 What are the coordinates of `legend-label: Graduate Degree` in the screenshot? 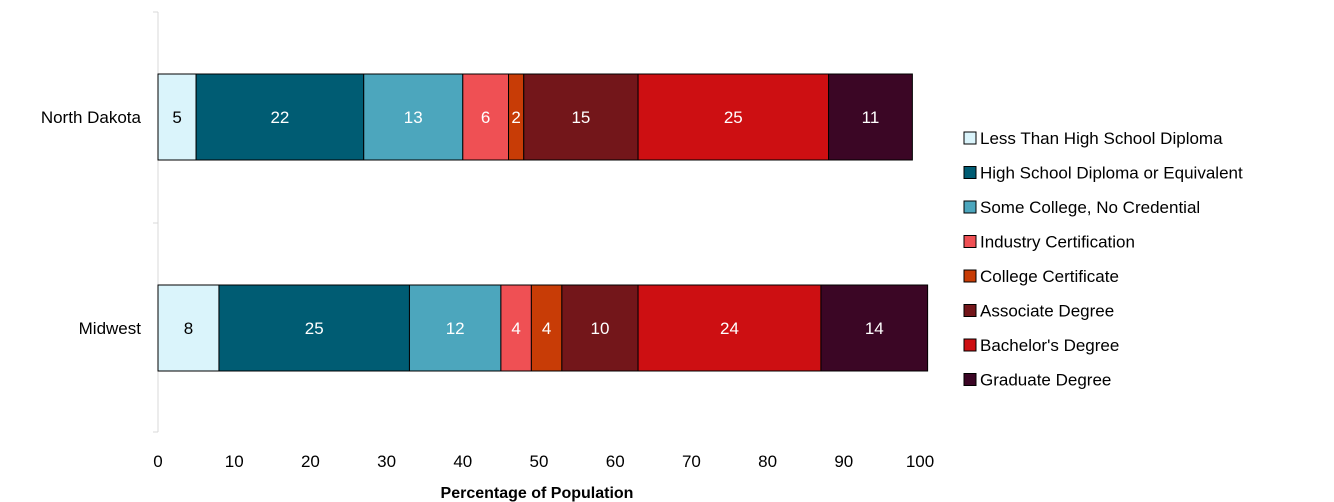 It's located at (1045, 380).